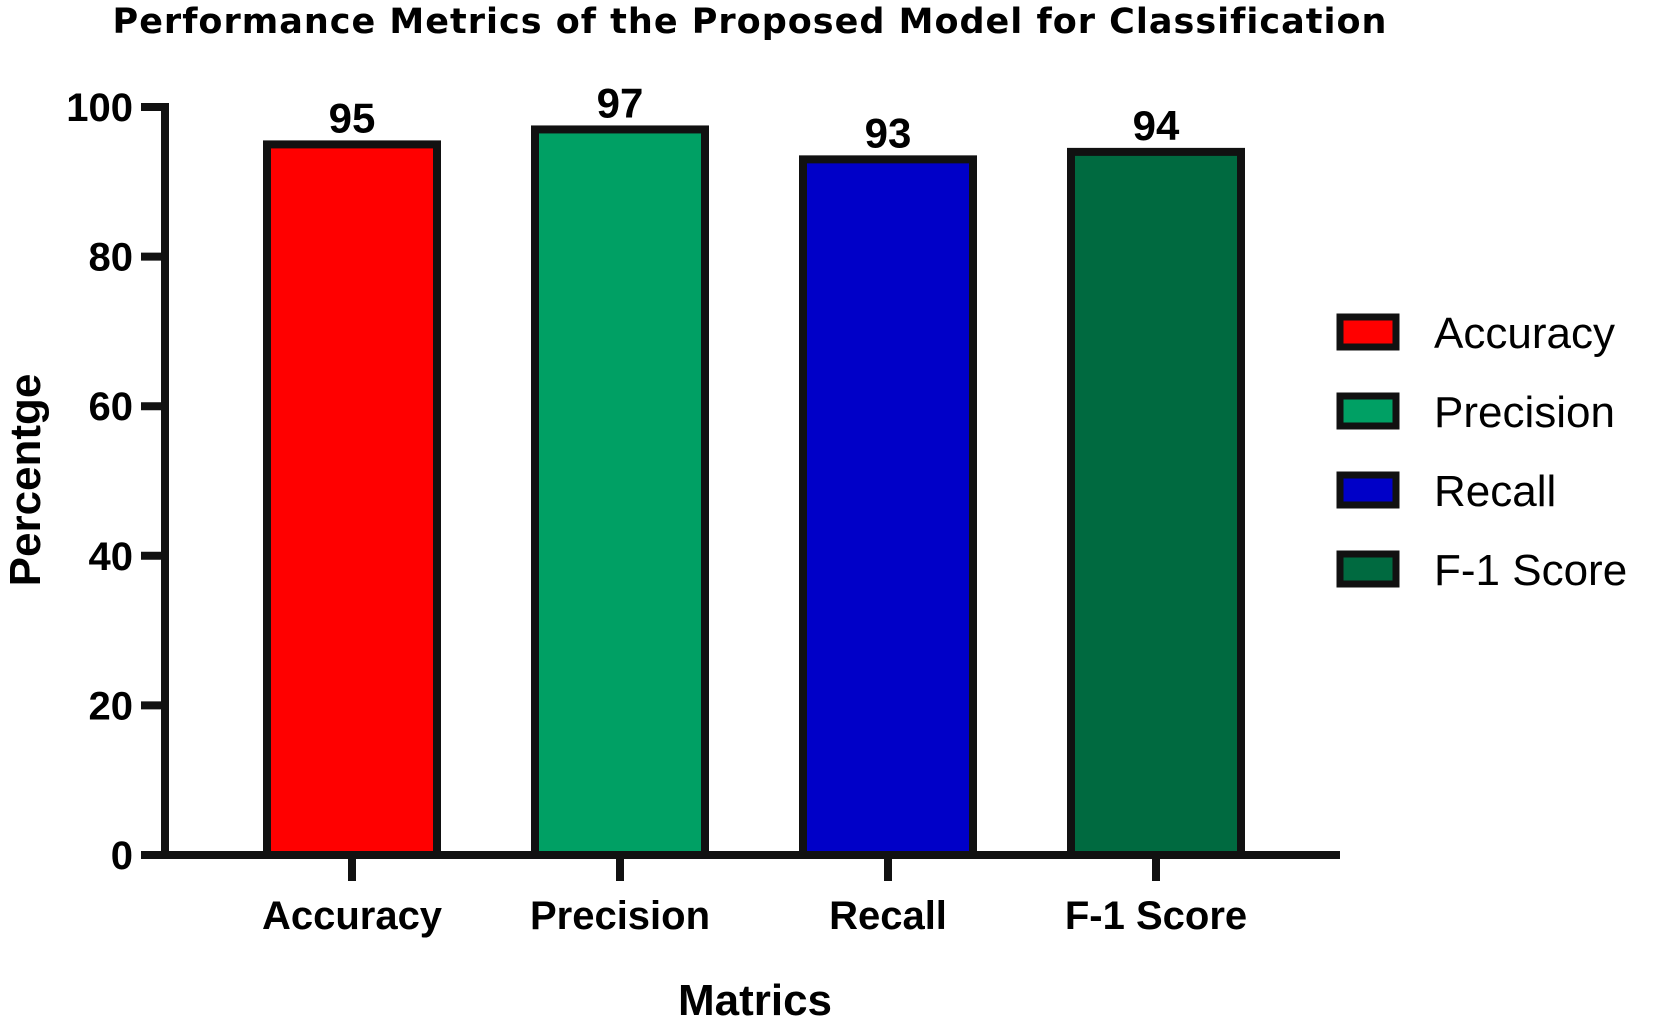  What do you see at coordinates (888, 507) in the screenshot?
I see `bar-recall` at bounding box center [888, 507].